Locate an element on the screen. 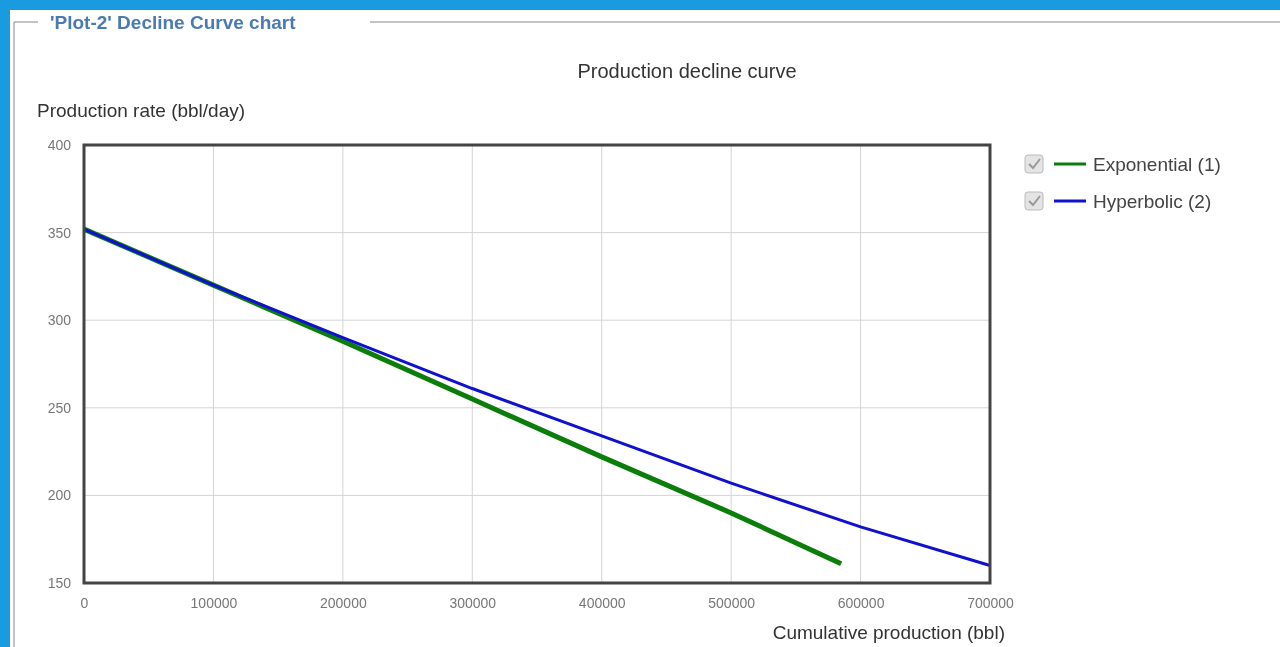 Image resolution: width=1280 pixels, height=647 pixels. y-tick-label: 150 is located at coordinates (59, 582).